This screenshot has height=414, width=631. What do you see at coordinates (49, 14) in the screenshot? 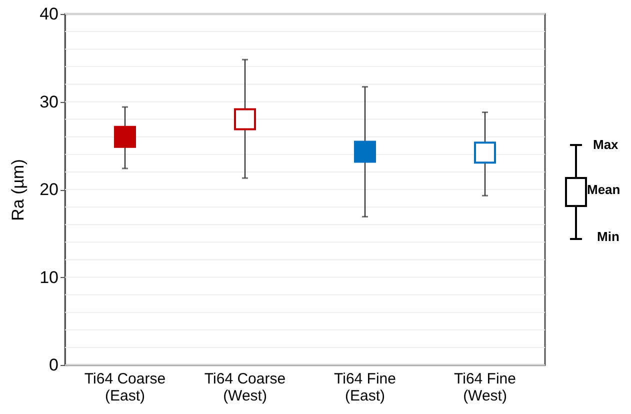
I see `y-tick-label: 40` at bounding box center [49, 14].